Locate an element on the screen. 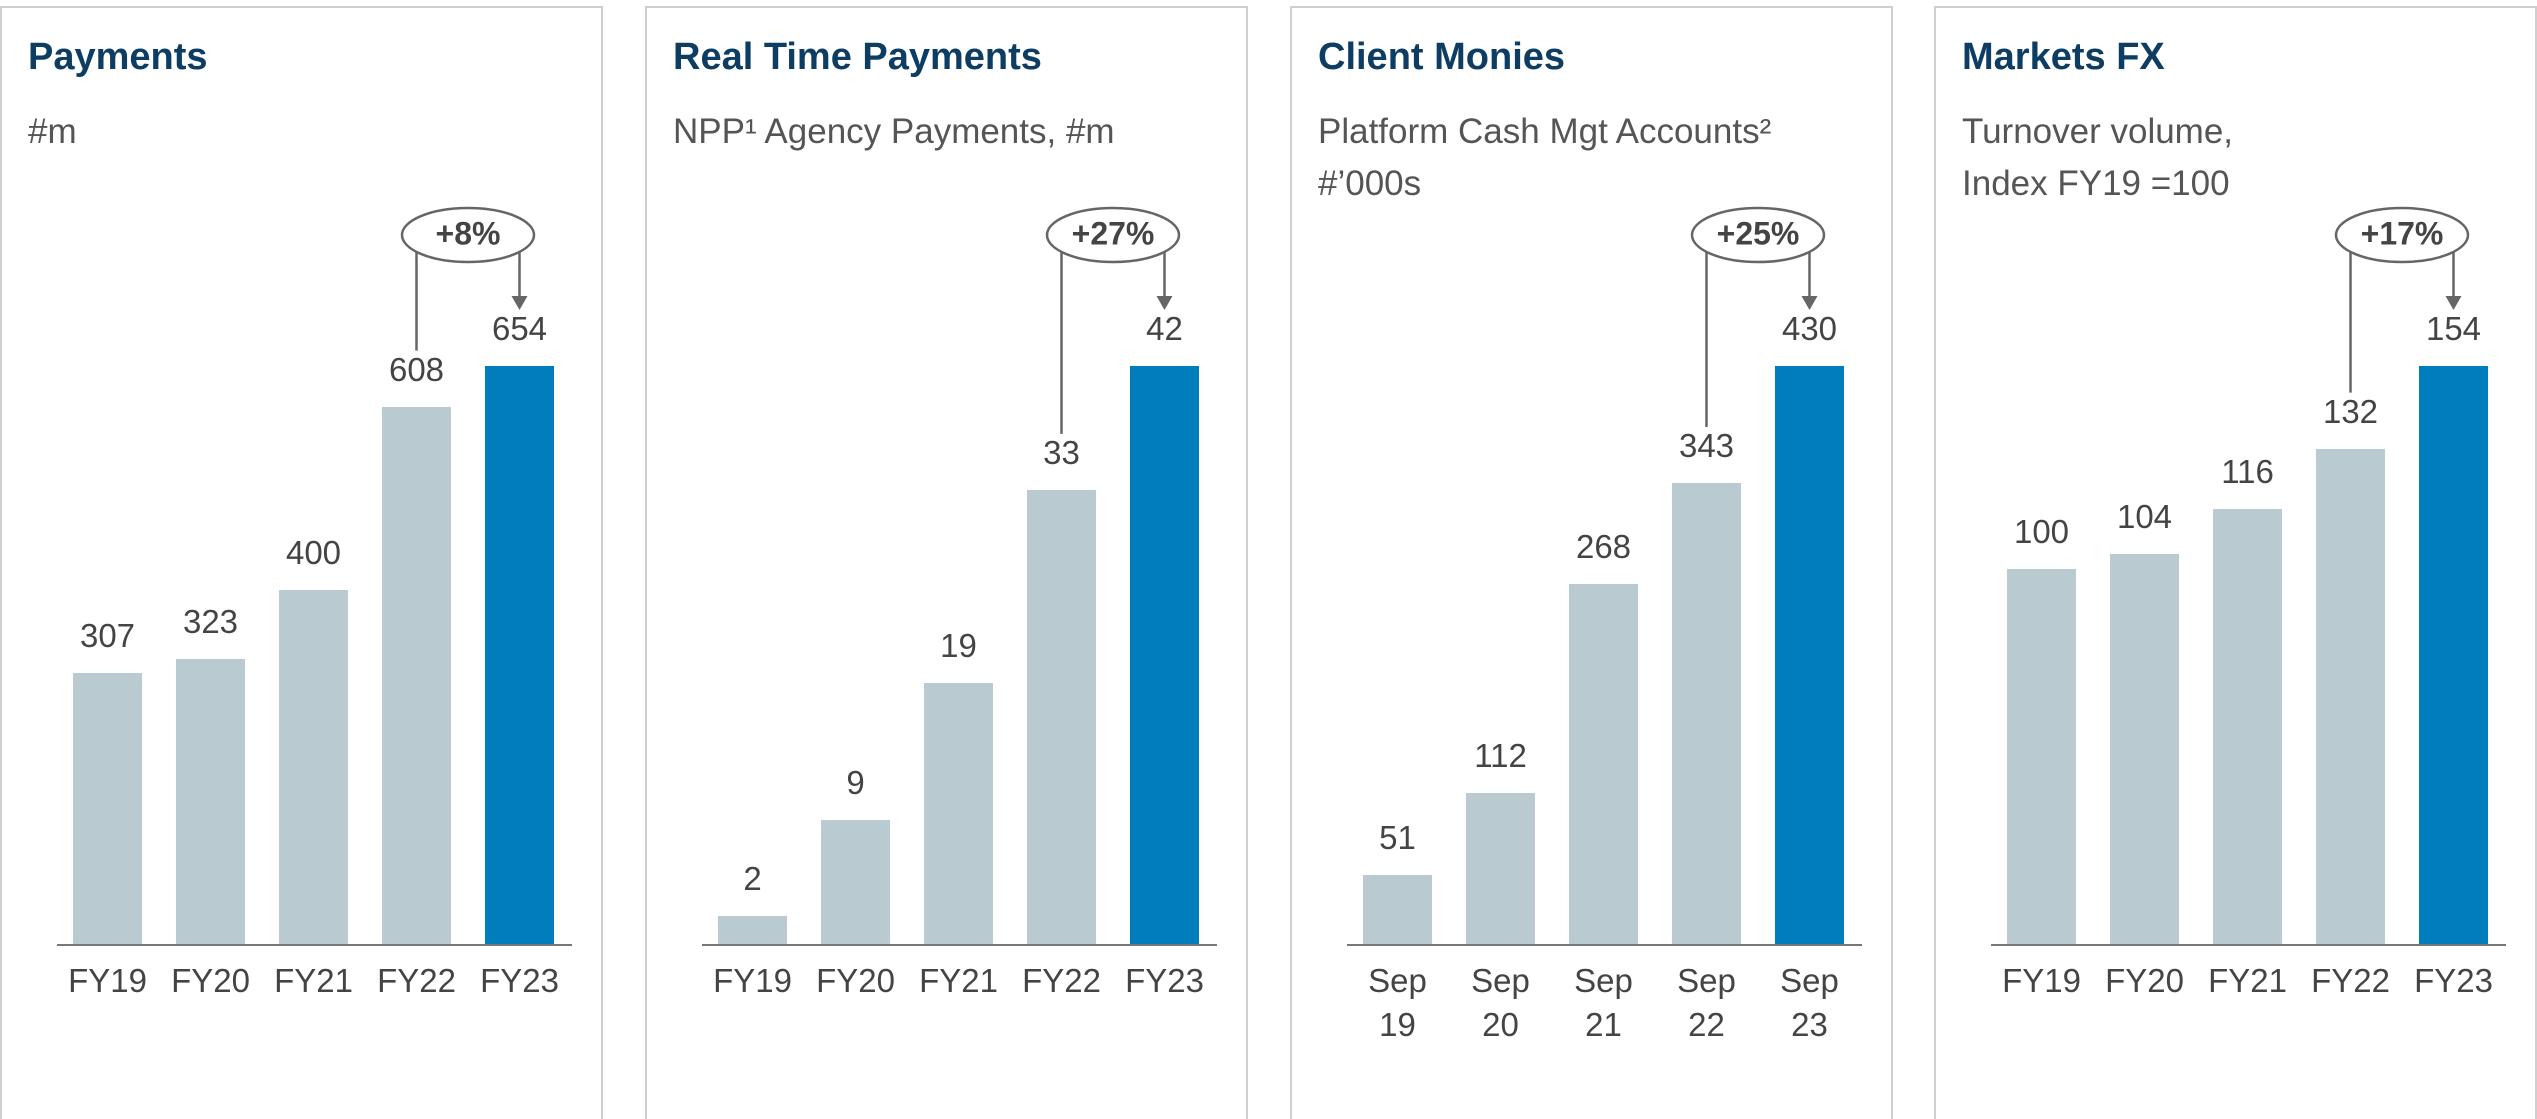 Image resolution: width=2537 pixels, height=1119 pixels. value-label: 2 is located at coordinates (752, 879).